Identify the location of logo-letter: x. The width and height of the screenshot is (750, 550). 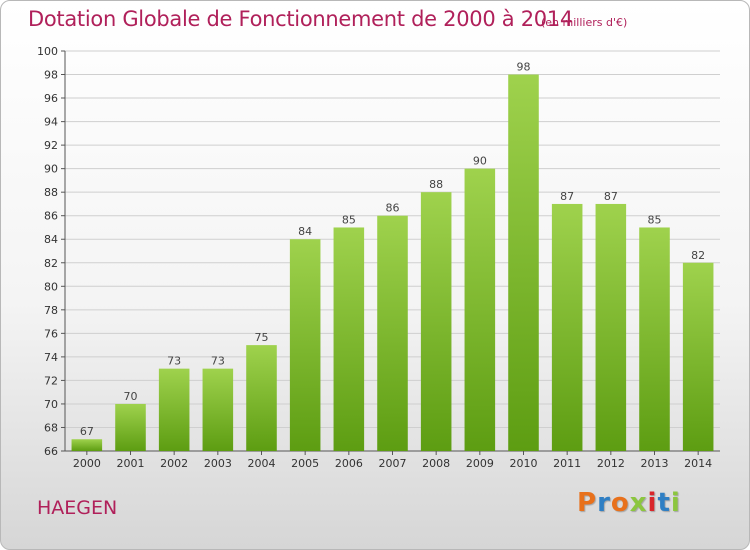
(638, 503).